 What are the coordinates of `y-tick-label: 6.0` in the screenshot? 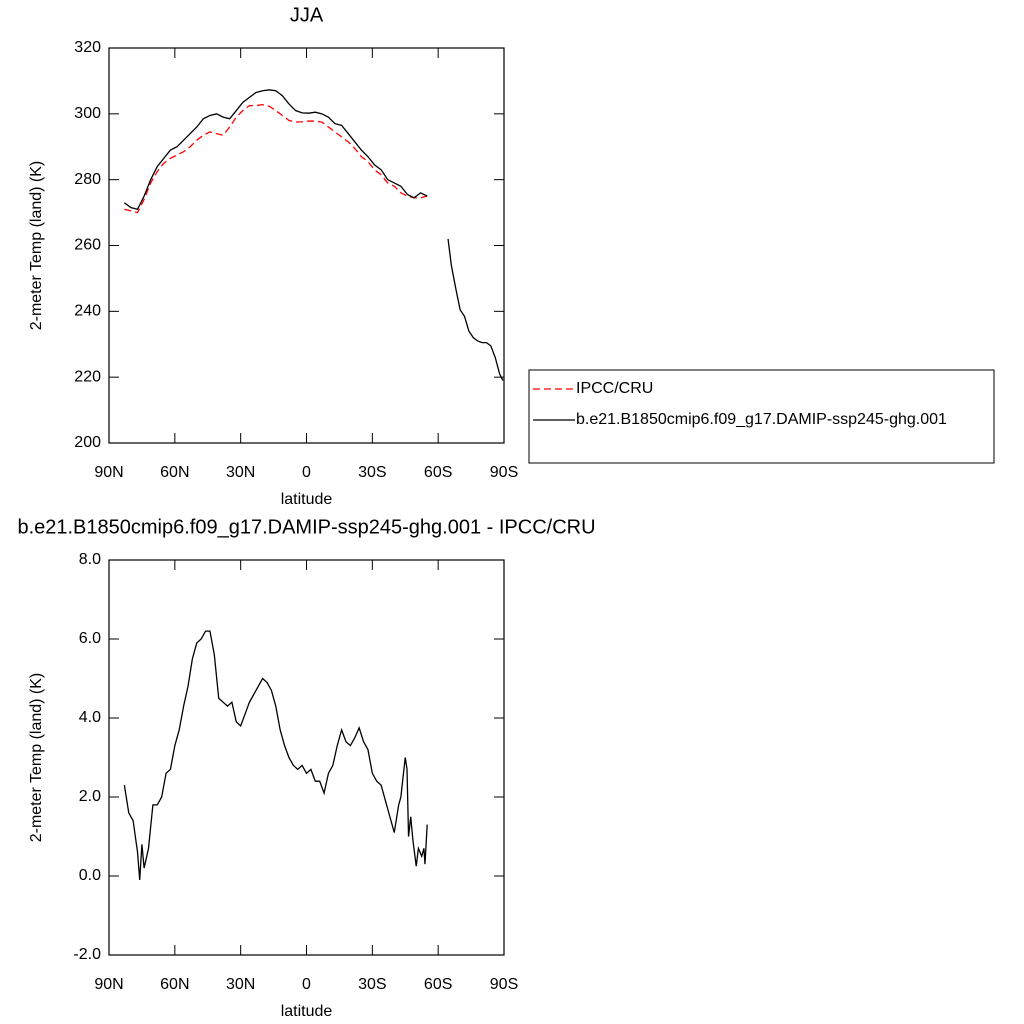 It's located at (90, 638).